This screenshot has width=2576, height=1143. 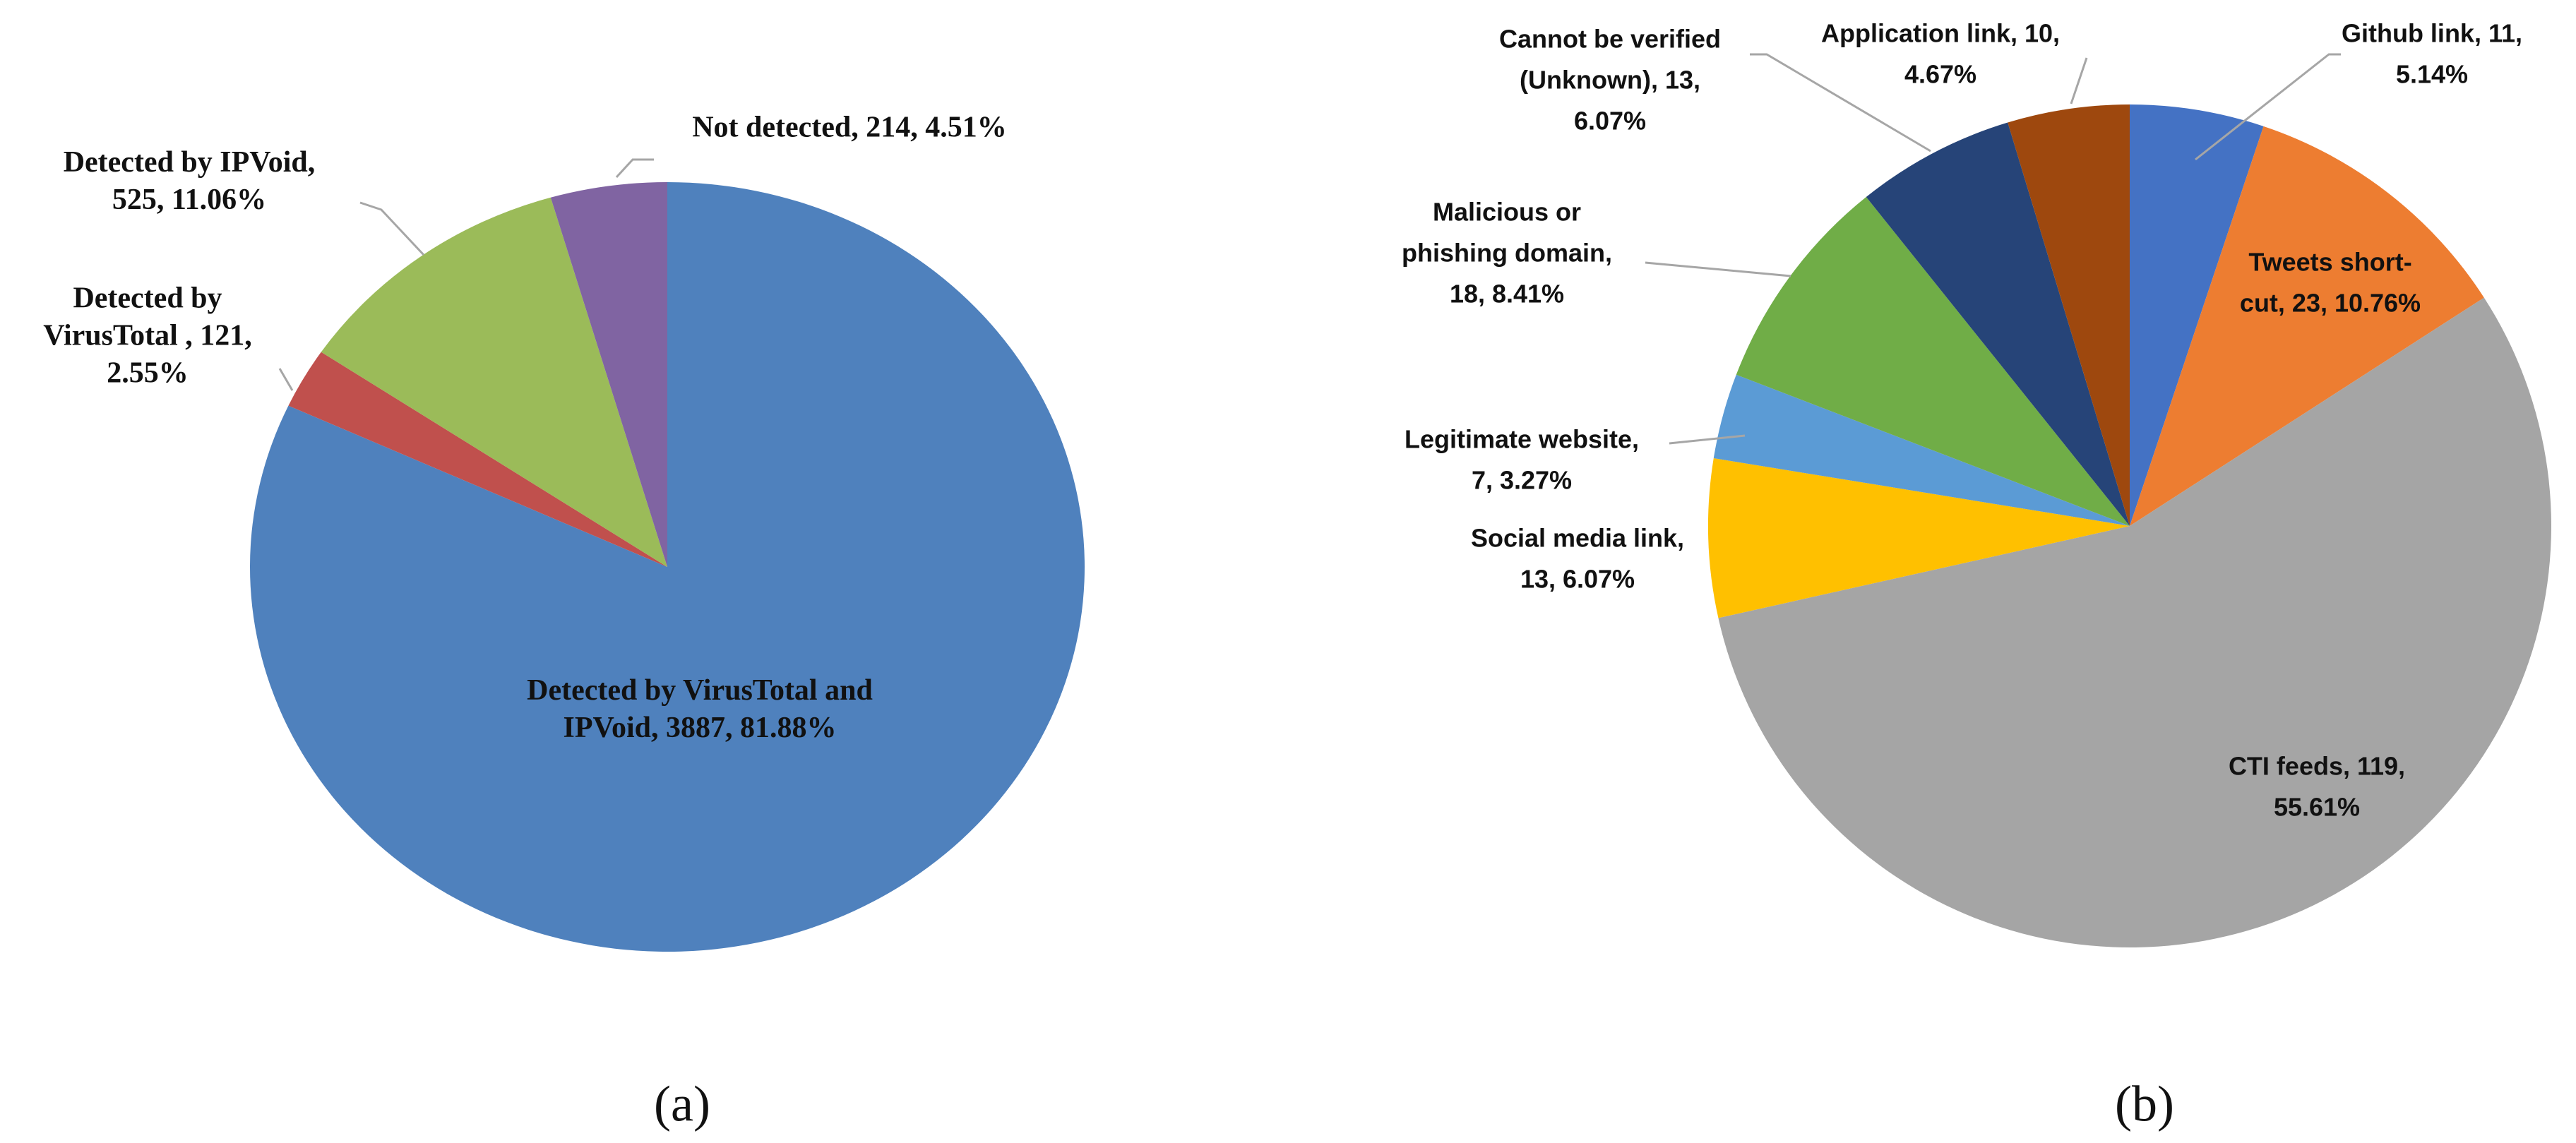 What do you see at coordinates (2432, 74) in the screenshot?
I see `data-label: 5.14%` at bounding box center [2432, 74].